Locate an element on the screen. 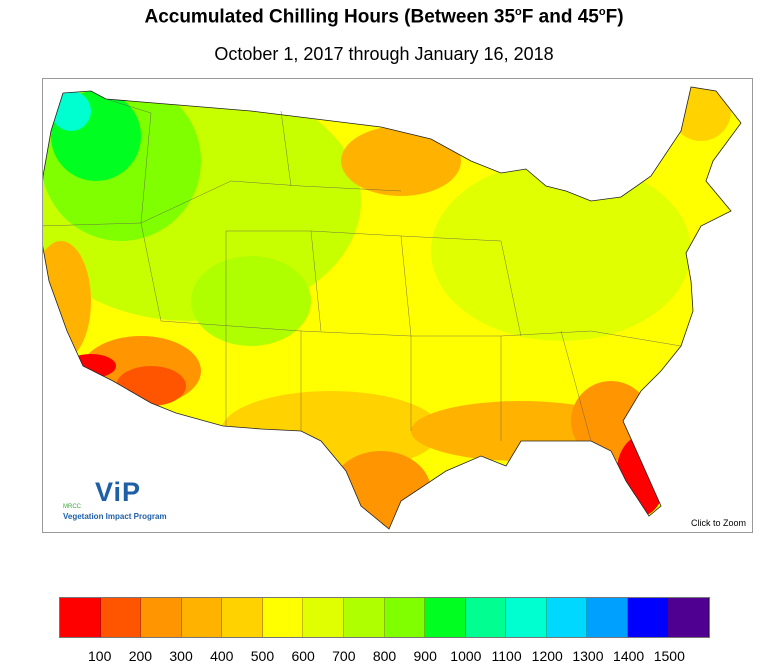 The height and width of the screenshot is (672, 768). legend-label: 1200 is located at coordinates (547, 656).